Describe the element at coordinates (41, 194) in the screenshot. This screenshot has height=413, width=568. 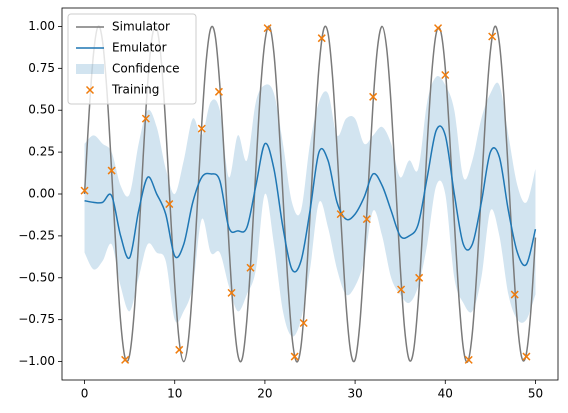
I see `y-tick-label: 0.00` at that location.